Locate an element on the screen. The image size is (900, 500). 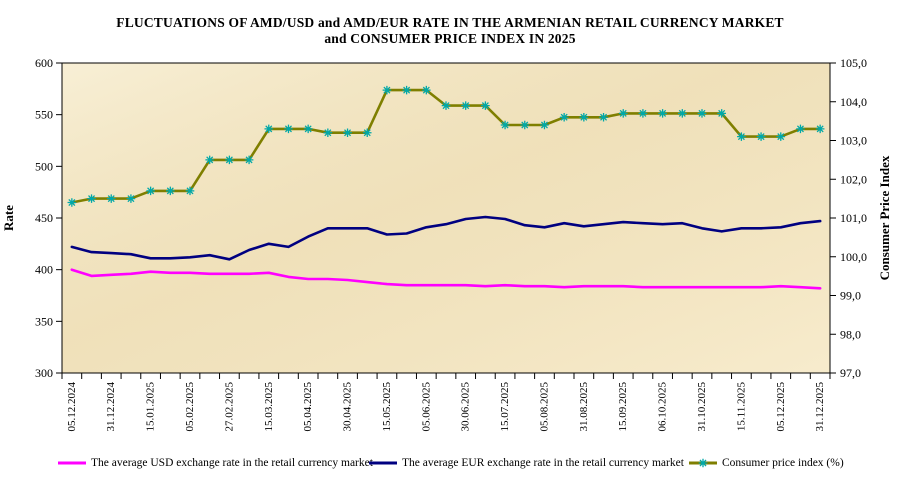
x-axis-ticks is located at coordinates (446, 376).